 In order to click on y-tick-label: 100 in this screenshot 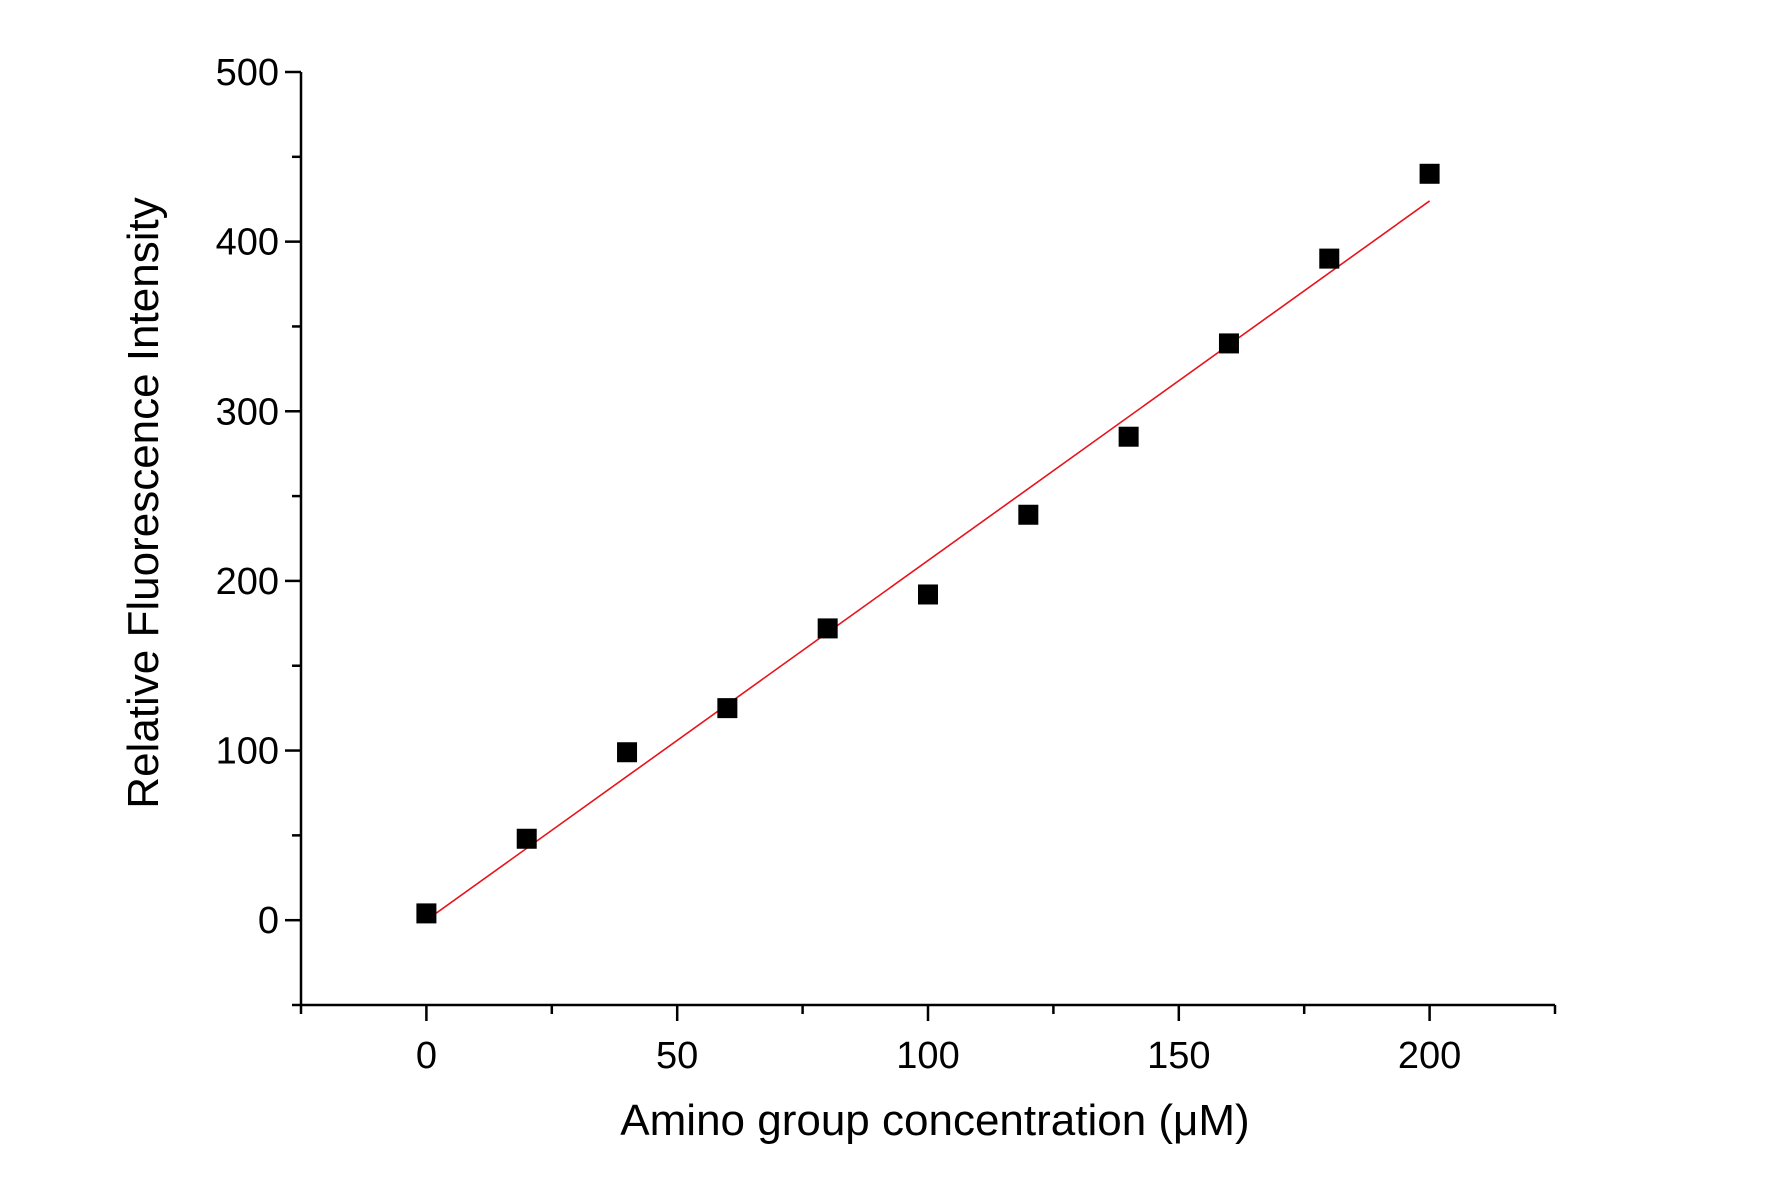, I will do `click(247, 752)`.